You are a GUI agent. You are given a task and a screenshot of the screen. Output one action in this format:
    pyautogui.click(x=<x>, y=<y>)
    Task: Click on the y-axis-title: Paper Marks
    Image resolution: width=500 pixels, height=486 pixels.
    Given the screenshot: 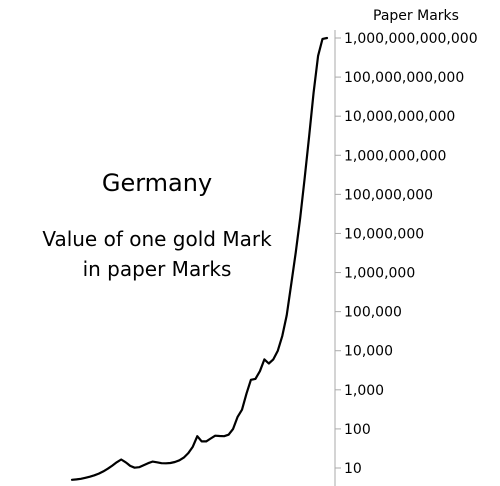 What is the action you would take?
    pyautogui.click(x=416, y=16)
    